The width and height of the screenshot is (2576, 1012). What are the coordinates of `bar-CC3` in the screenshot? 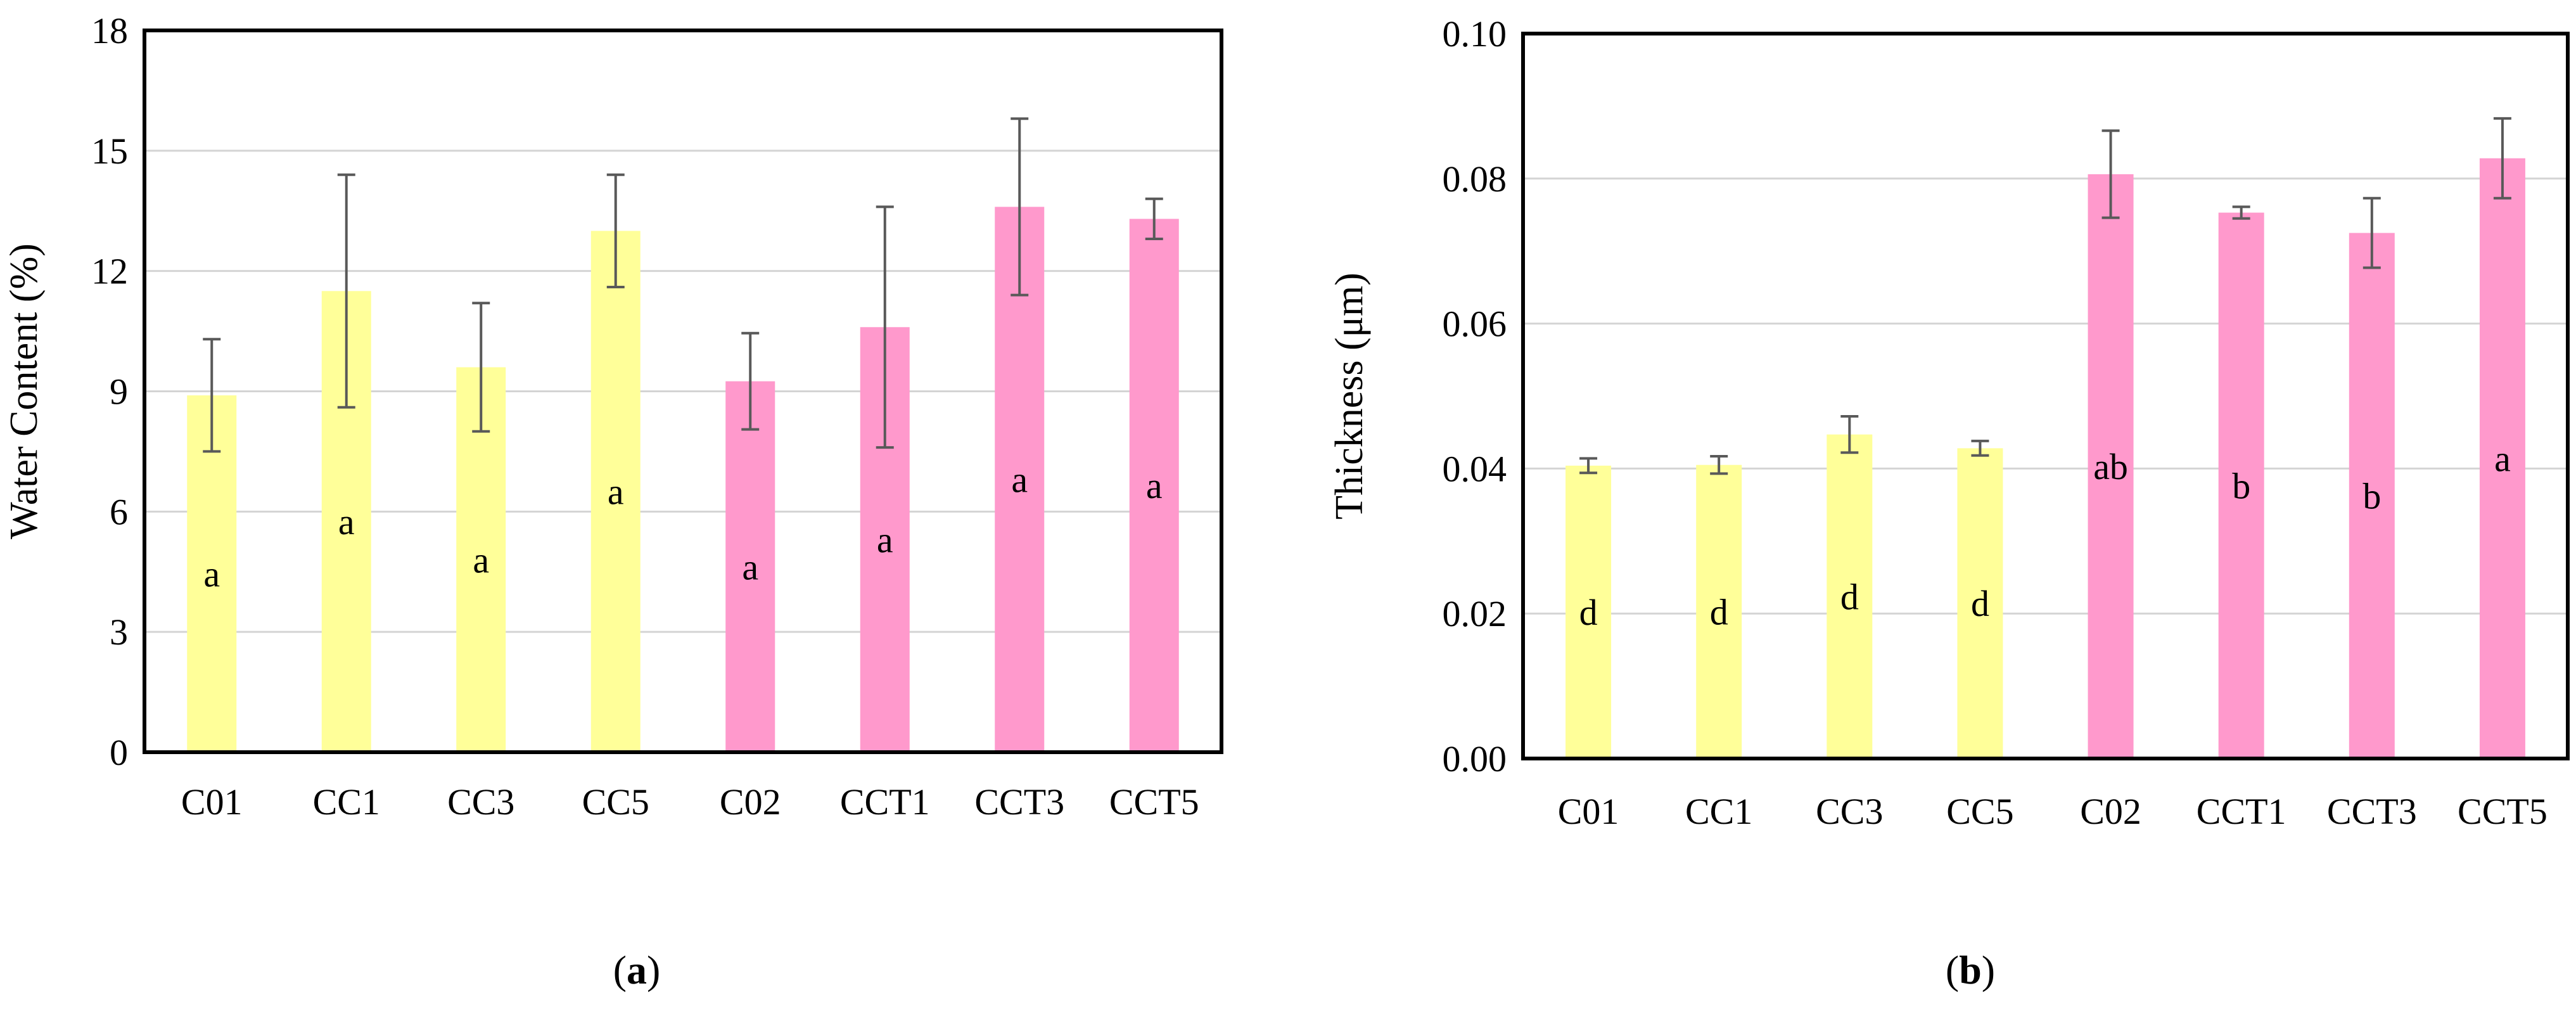 It's located at (1850, 596).